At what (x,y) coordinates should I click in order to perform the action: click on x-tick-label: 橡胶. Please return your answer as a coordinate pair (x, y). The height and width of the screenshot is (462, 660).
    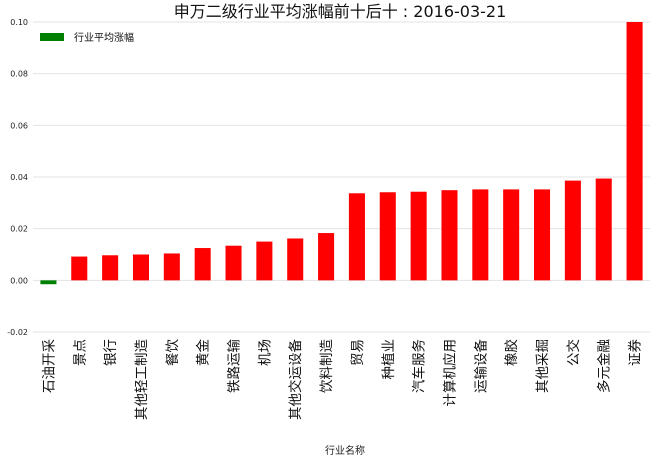
    Looking at the image, I should click on (511, 352).